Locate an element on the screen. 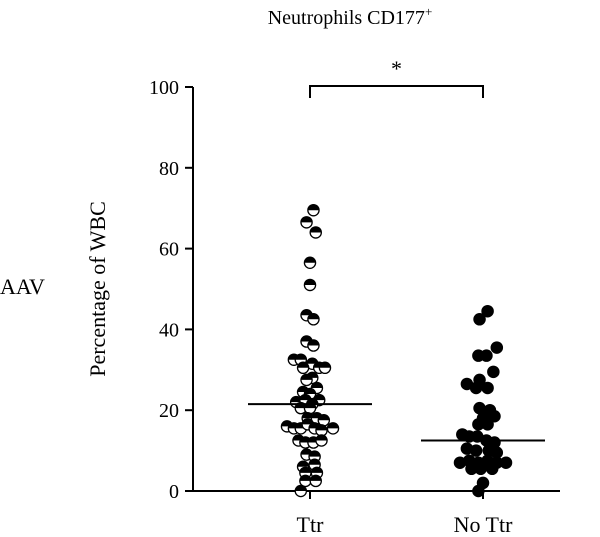 This screenshot has height=537, width=600. mean-lines is located at coordinates (396, 422).